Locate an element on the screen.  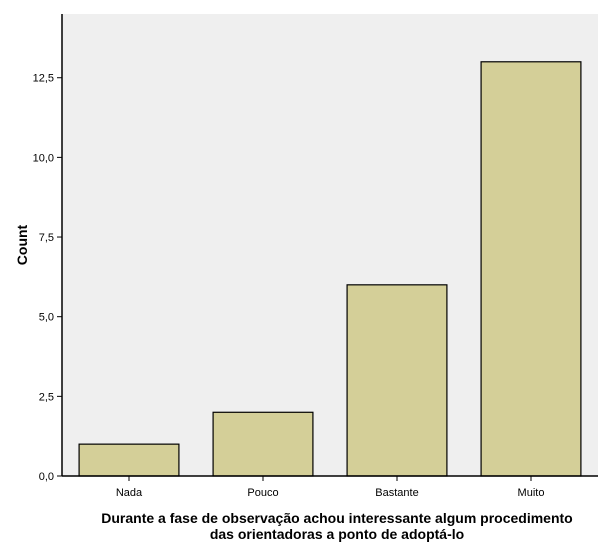
bar-muito is located at coordinates (531, 269).